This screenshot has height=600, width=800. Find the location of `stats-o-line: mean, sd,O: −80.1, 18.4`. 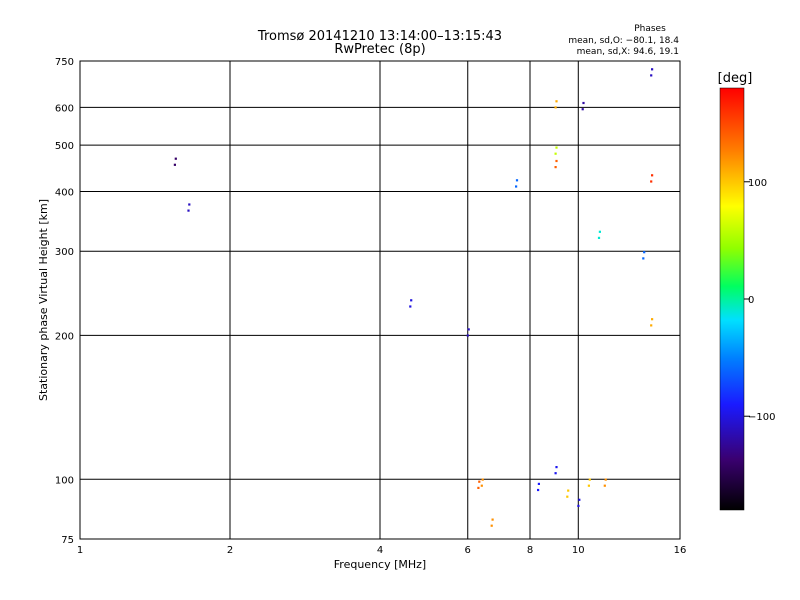

stats-o-line: mean, sd,O: −80.1, 18.4 is located at coordinates (623, 41).